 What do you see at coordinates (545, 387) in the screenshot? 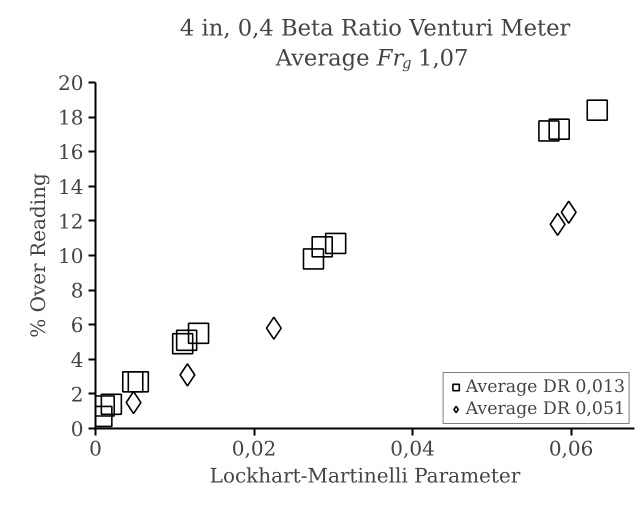
I see `legend-label: Average DR 0,013` at bounding box center [545, 387].